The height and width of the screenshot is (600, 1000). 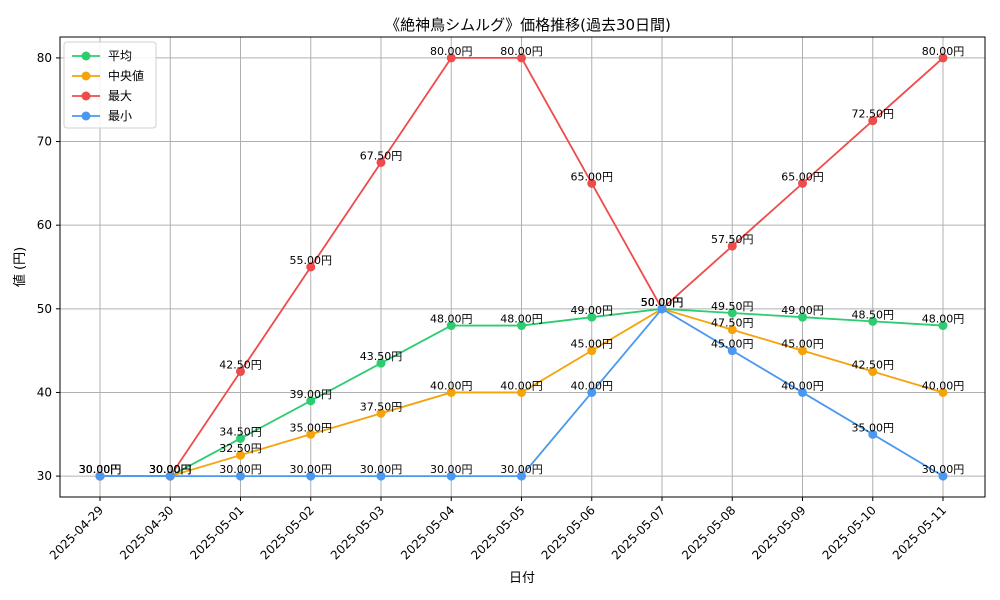 I want to click on x-tick-label: 2025-05-05, so click(x=497, y=532).